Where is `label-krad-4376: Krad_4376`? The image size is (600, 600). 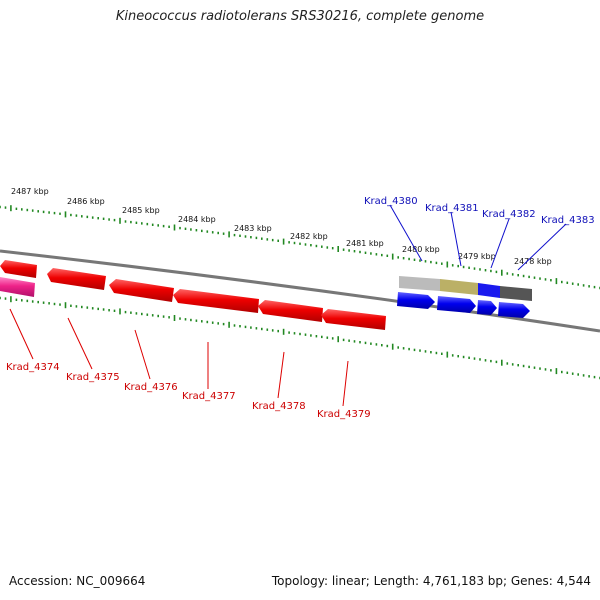 label-krad-4376: Krad_4376 is located at coordinates (151, 387).